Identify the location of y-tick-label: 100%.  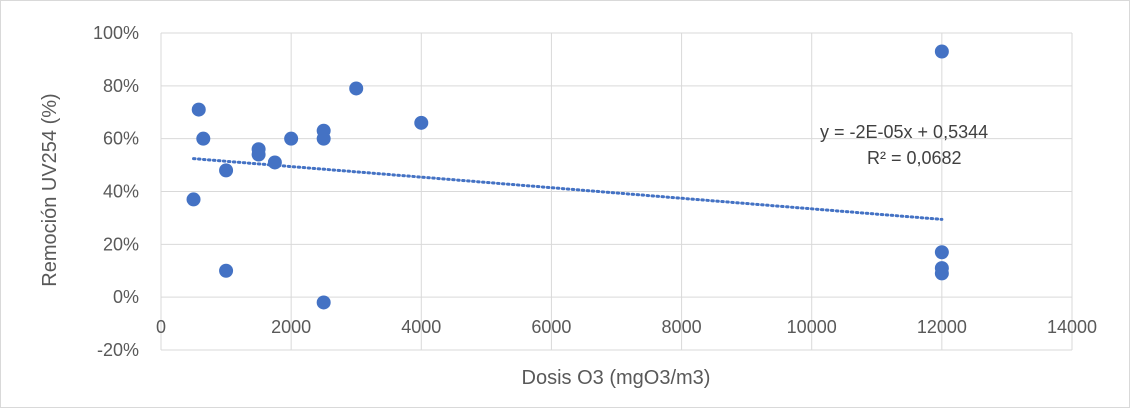
(116, 33).